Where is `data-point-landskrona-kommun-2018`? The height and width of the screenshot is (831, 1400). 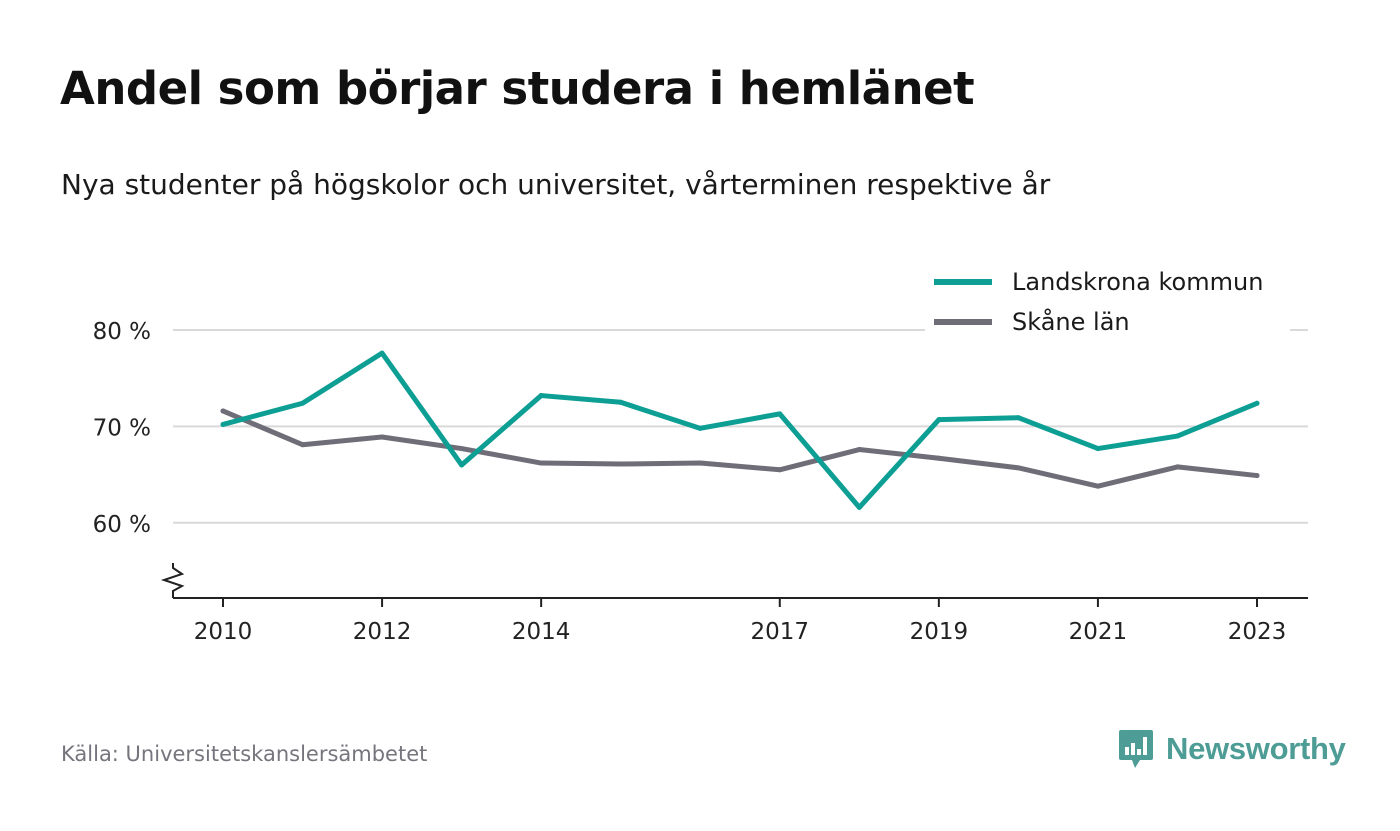
data-point-landskrona-kommun-2018 is located at coordinates (859, 507).